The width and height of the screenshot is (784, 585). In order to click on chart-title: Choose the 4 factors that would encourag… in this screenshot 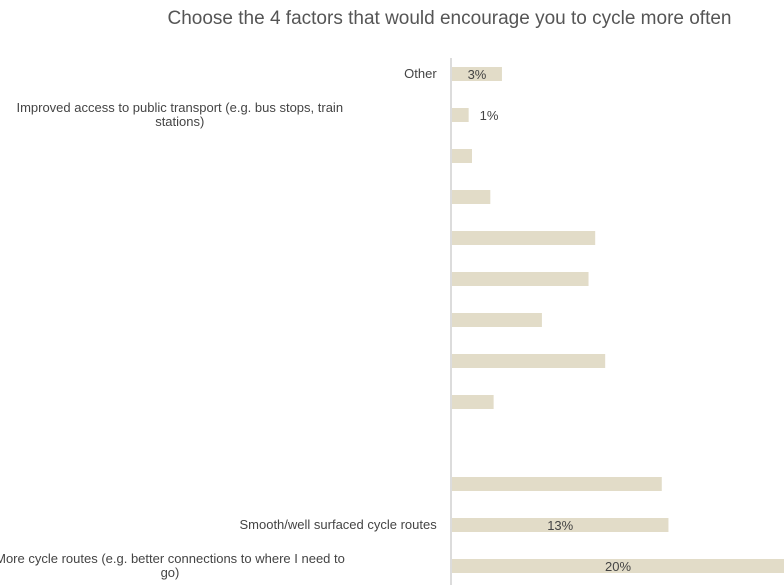, I will do `click(449, 18)`.